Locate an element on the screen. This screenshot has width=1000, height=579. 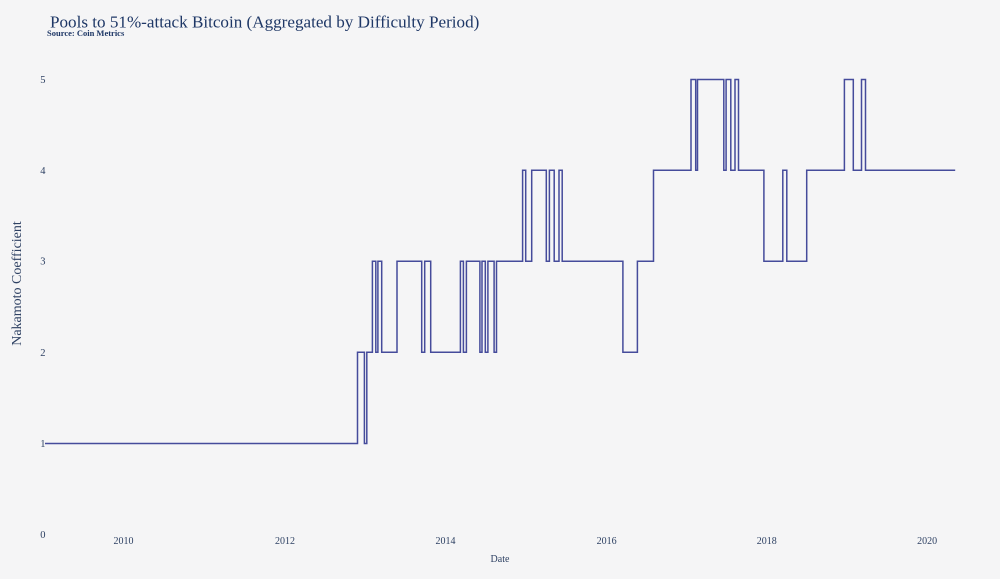
svg-text: 2016 is located at coordinates (607, 541).